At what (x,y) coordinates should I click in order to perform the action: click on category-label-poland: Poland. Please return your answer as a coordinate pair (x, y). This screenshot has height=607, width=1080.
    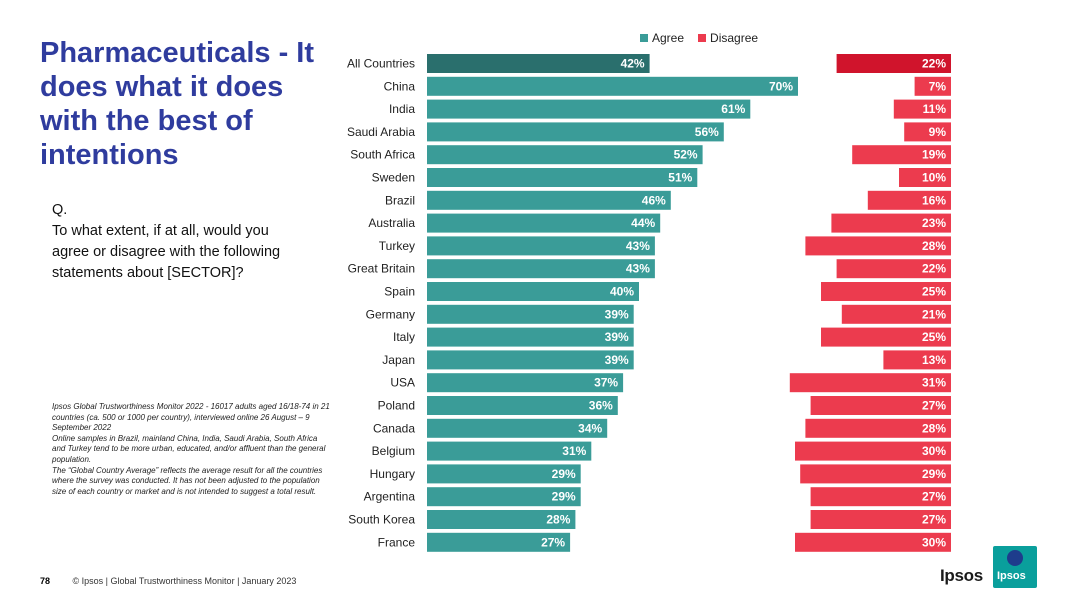
    Looking at the image, I should click on (396, 406).